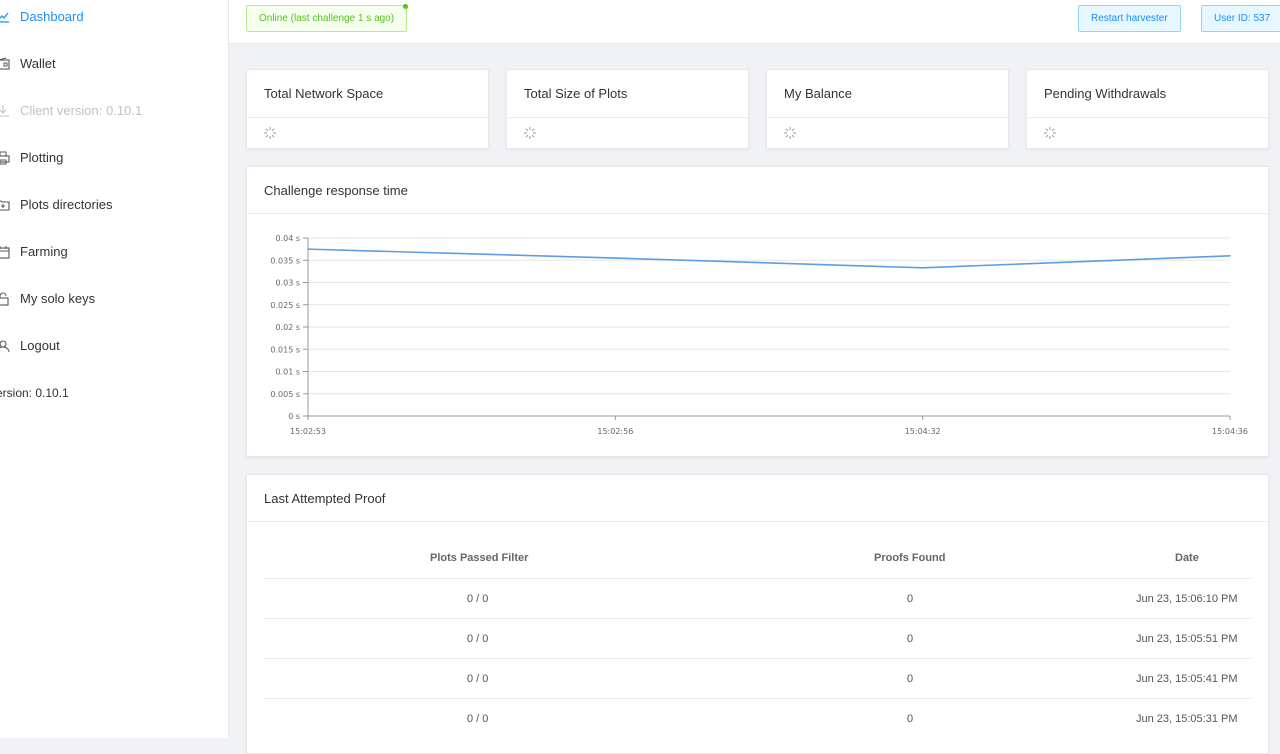 The width and height of the screenshot is (1280, 754). What do you see at coordinates (81, 110) in the screenshot?
I see `sidebar-item-label: Client version: 0.10.1` at bounding box center [81, 110].